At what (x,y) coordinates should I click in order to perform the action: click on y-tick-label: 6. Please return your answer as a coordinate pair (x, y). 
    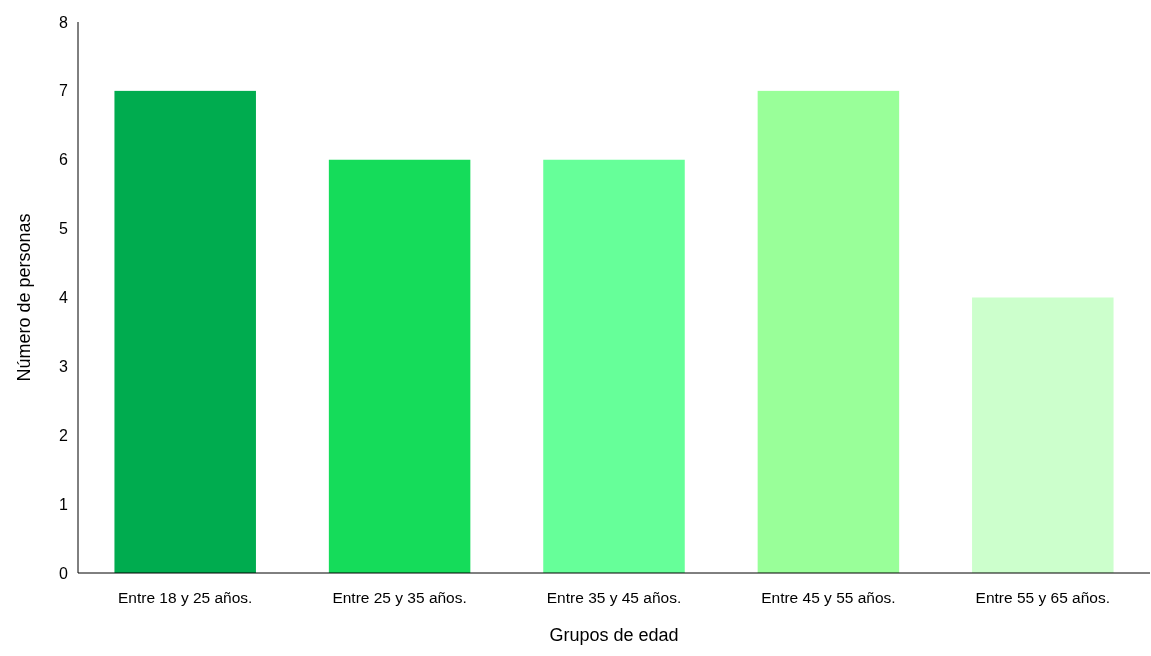
    Looking at the image, I should click on (64, 160).